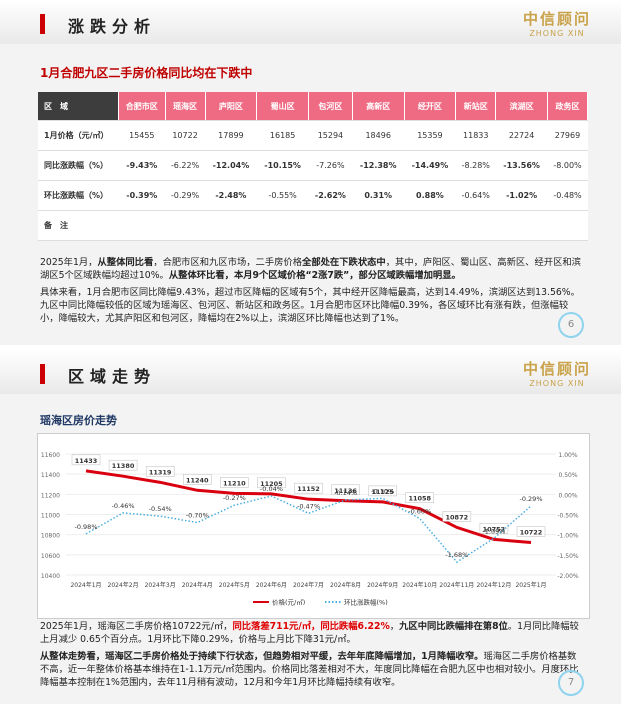 The height and width of the screenshot is (704, 621). What do you see at coordinates (475, 165) in the screenshot?
I see `cell: -8.28%` at bounding box center [475, 165].